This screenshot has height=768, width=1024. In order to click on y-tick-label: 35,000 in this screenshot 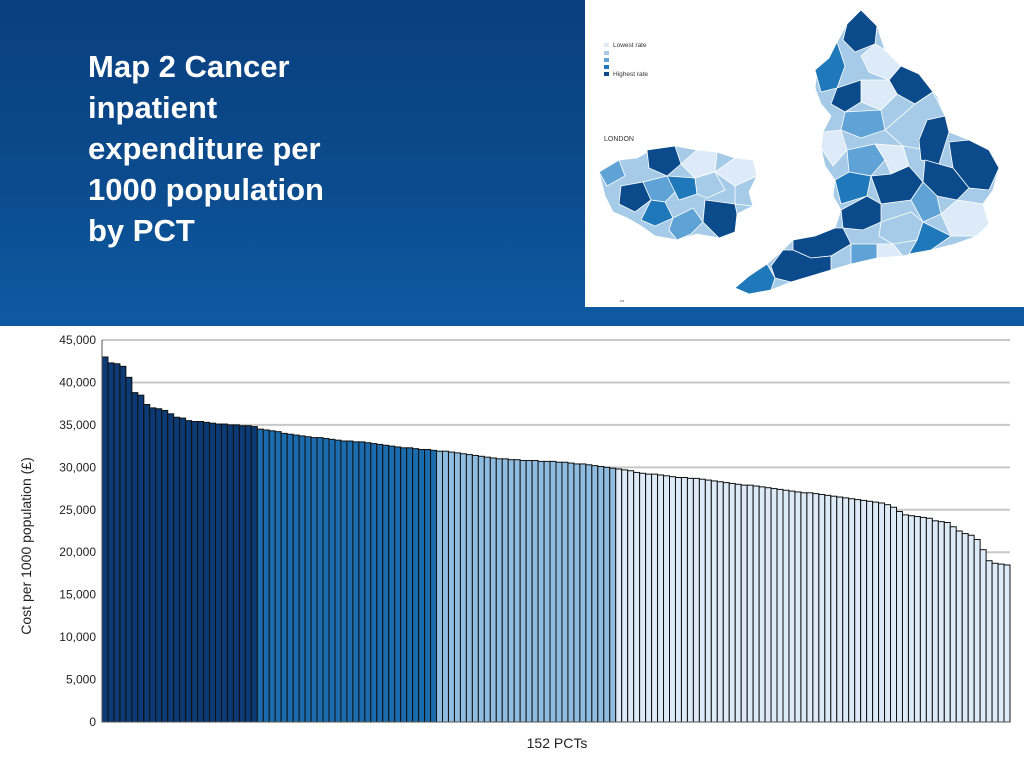, I will do `click(77, 425)`.